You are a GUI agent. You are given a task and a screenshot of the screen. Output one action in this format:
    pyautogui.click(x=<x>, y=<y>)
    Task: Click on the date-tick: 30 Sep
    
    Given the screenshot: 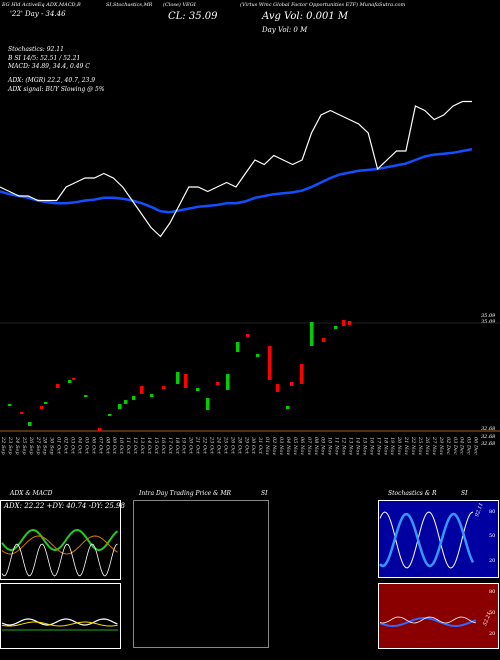 What is the action you would take?
    pyautogui.click(x=52, y=446)
    